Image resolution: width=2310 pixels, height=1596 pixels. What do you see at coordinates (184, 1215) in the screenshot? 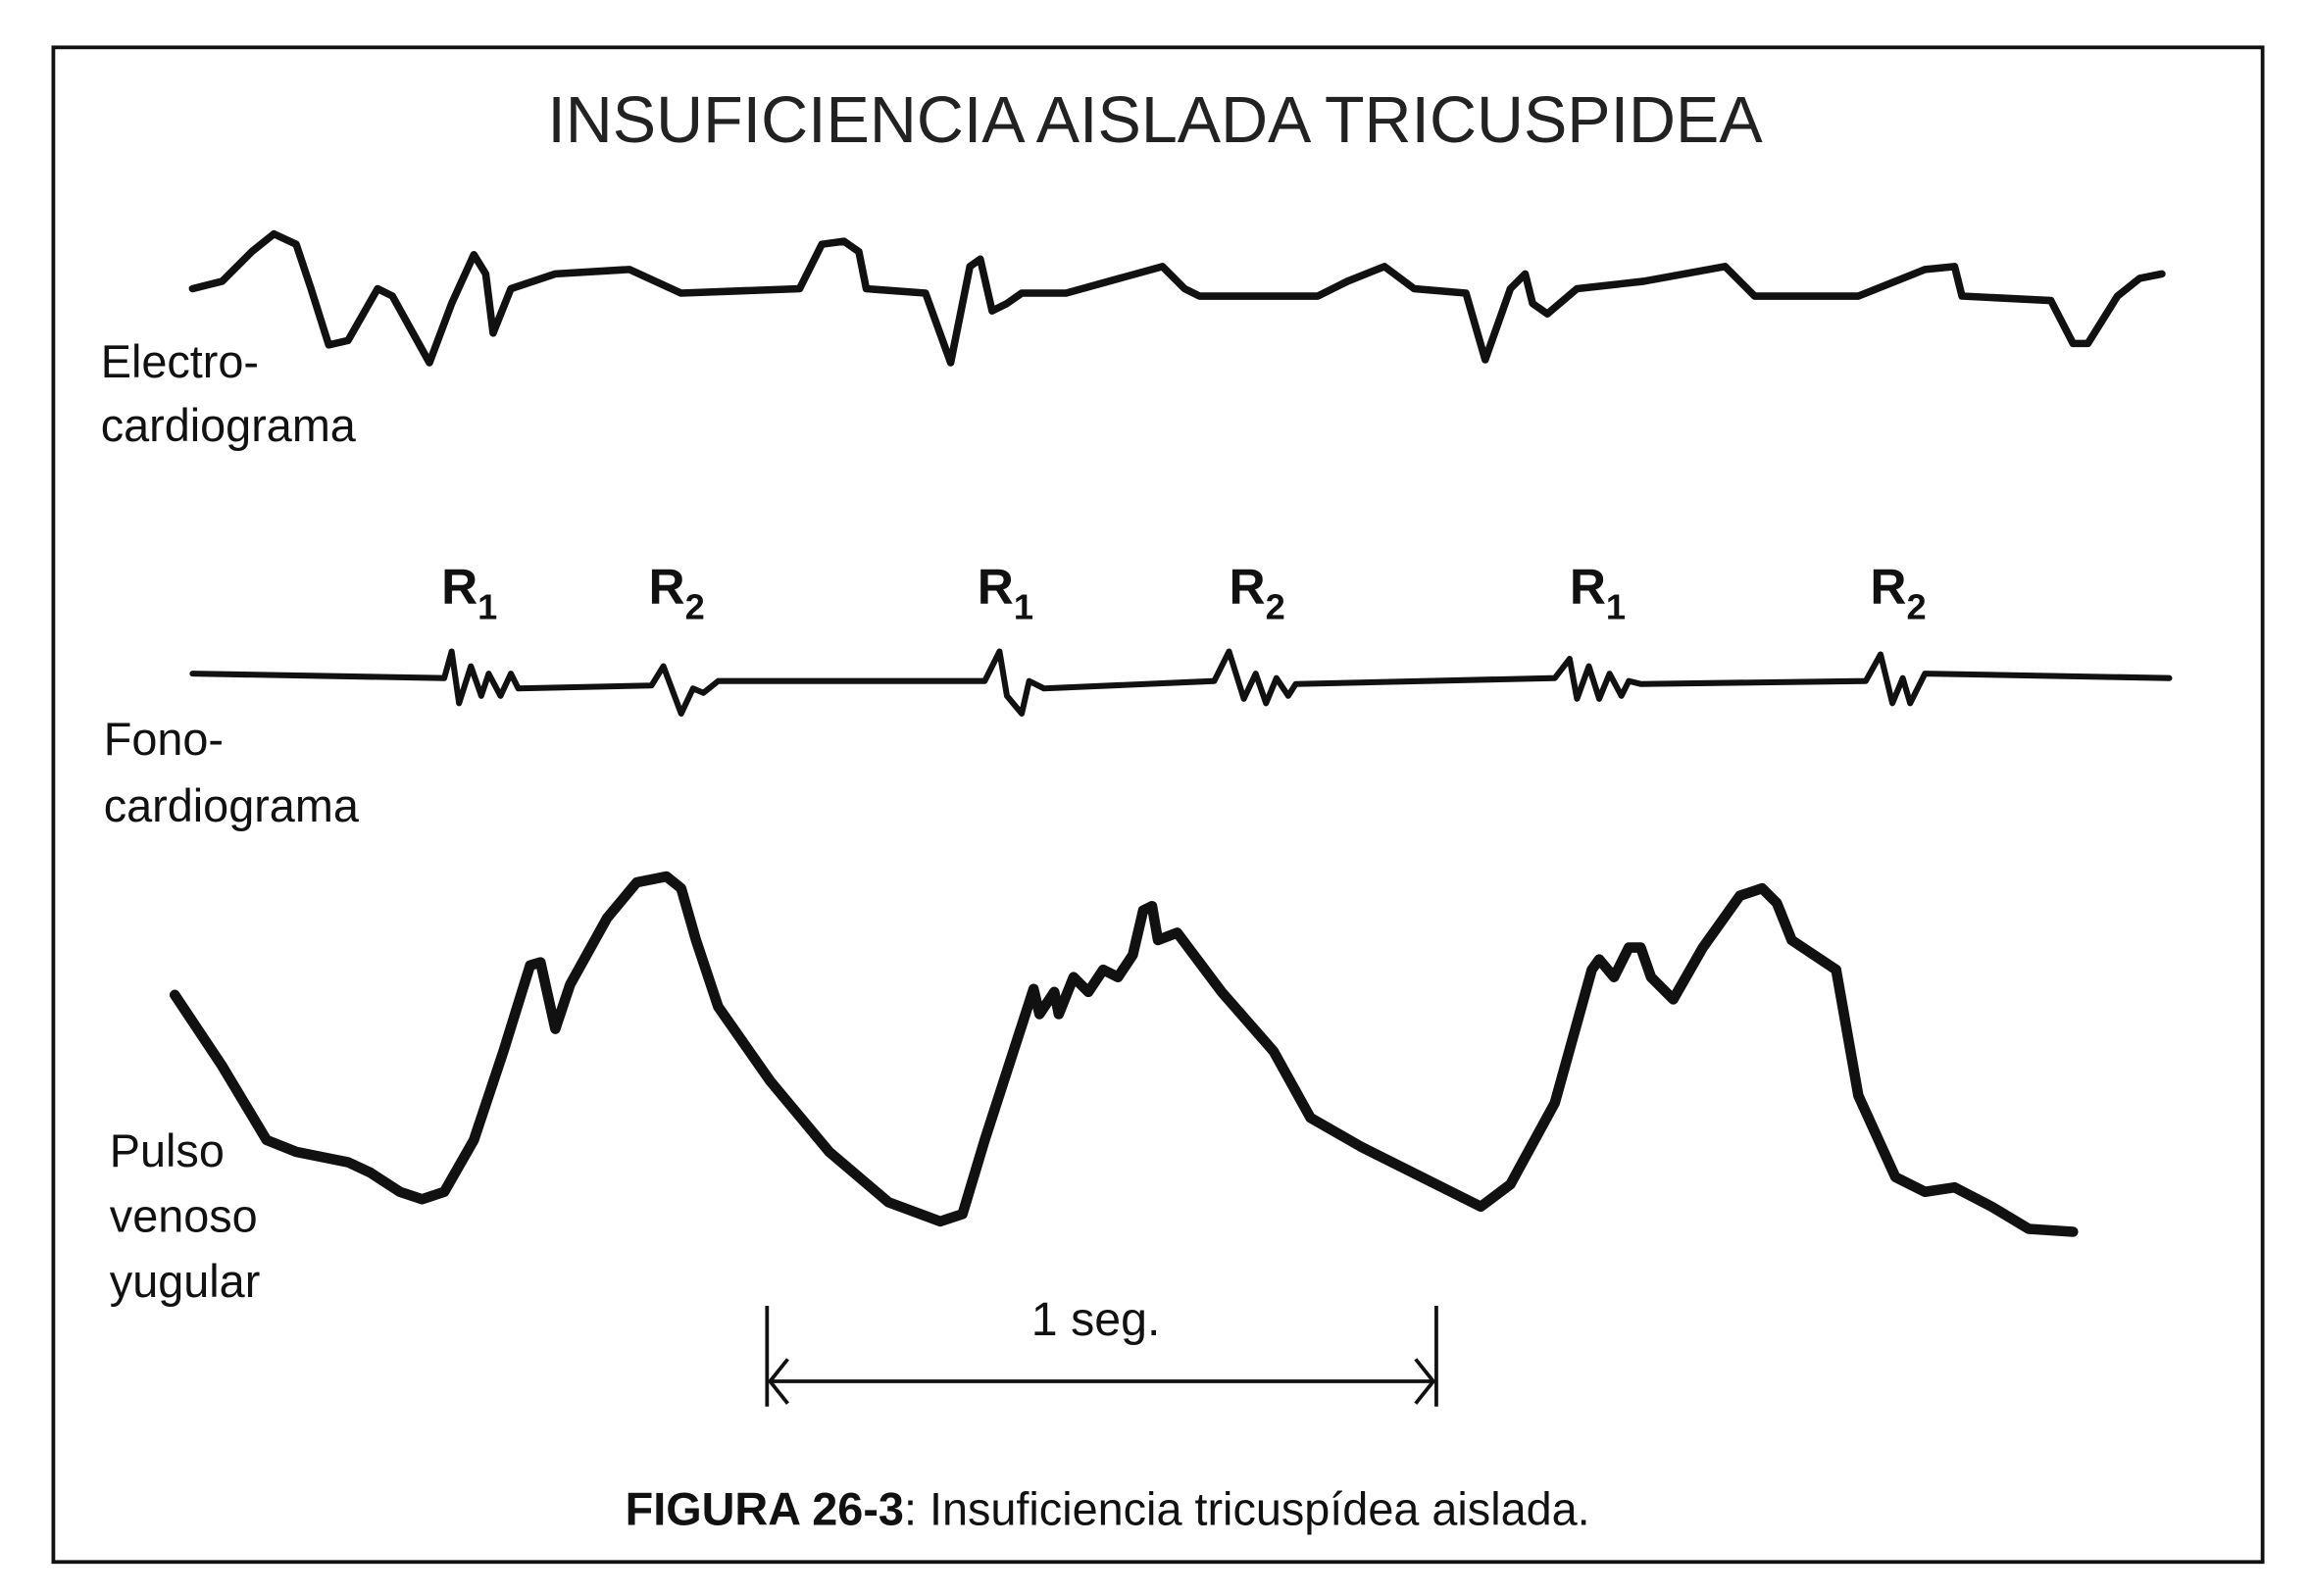
I see `jvp-label: venoso` at bounding box center [184, 1215].